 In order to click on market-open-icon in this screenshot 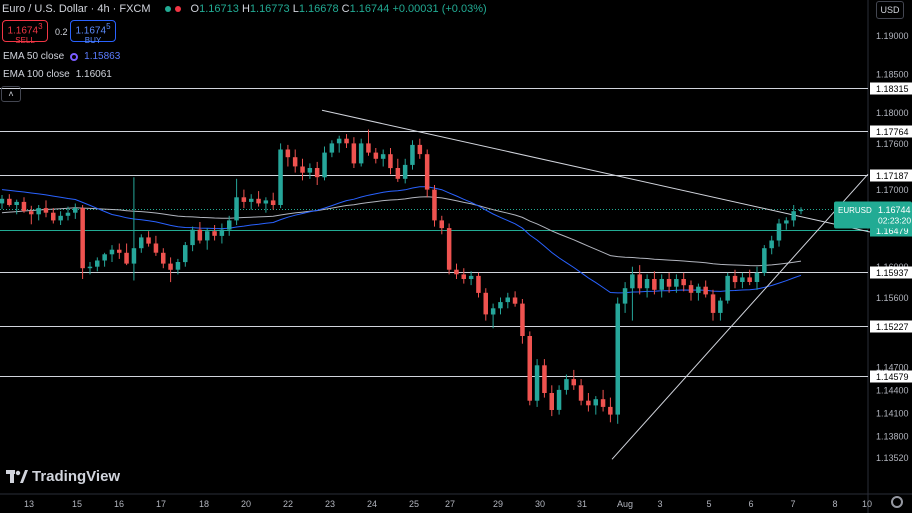, I will do `click(167, 9)`.